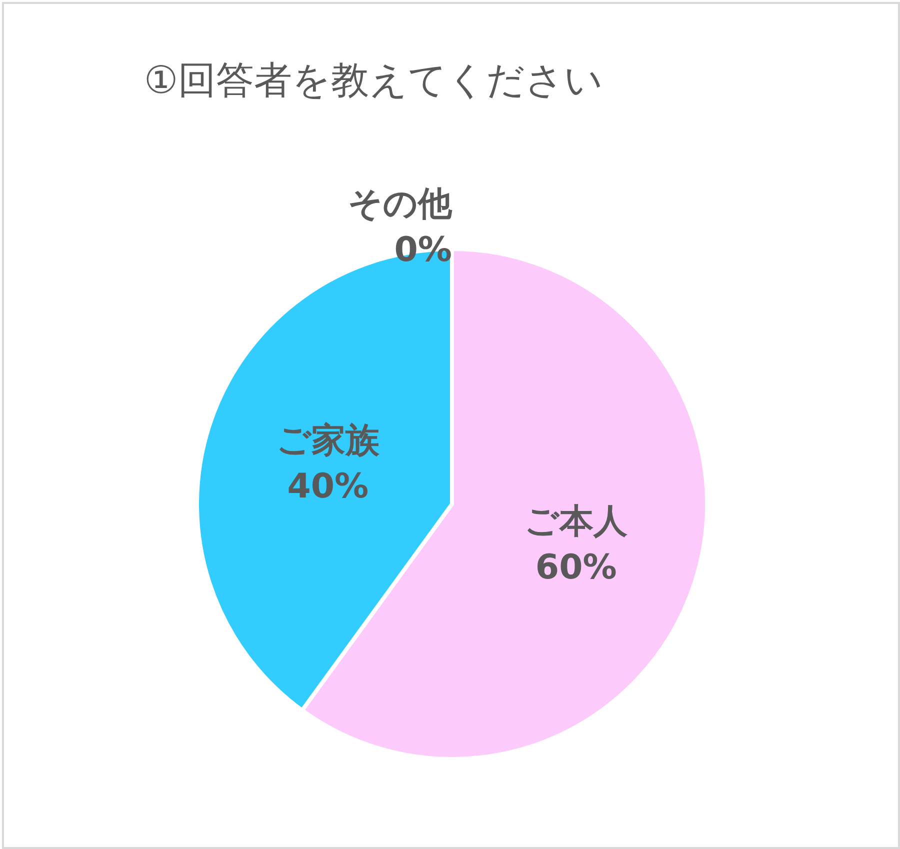  Describe the element at coordinates (576, 567) in the screenshot. I see `data-label: 60%` at that location.